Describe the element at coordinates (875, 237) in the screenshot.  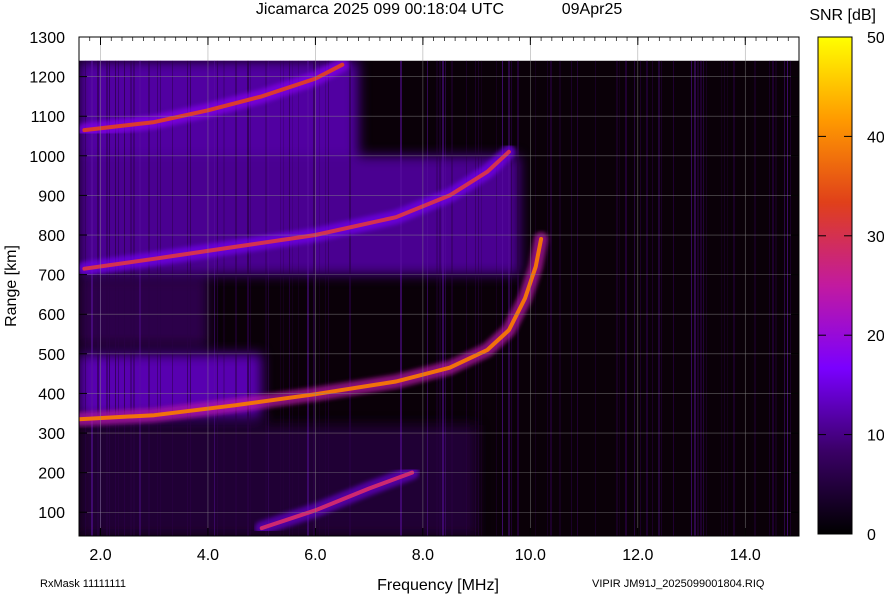
I see `colorbar-tick-label: 30` at that location.